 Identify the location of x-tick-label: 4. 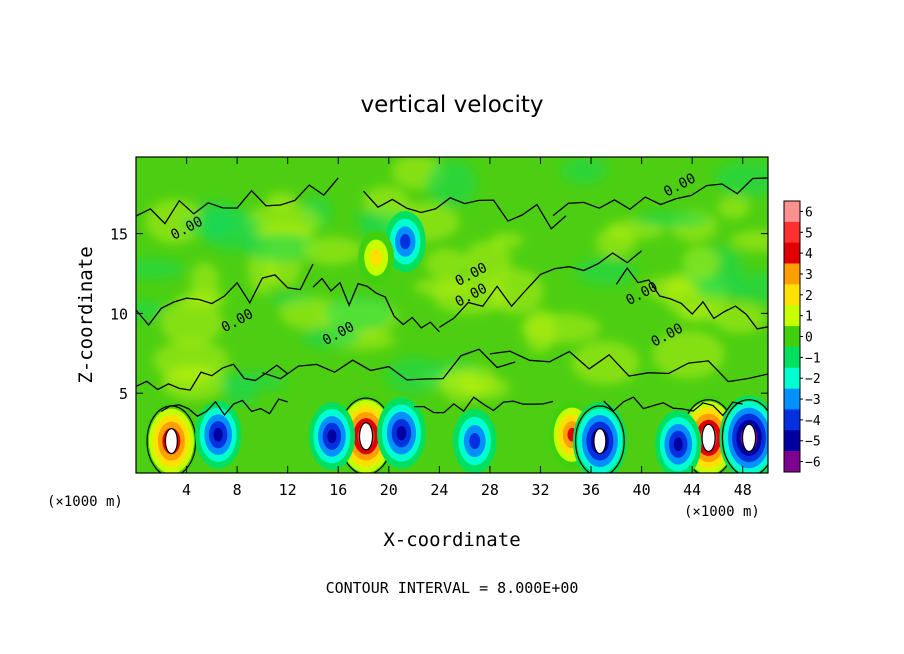
(186, 490).